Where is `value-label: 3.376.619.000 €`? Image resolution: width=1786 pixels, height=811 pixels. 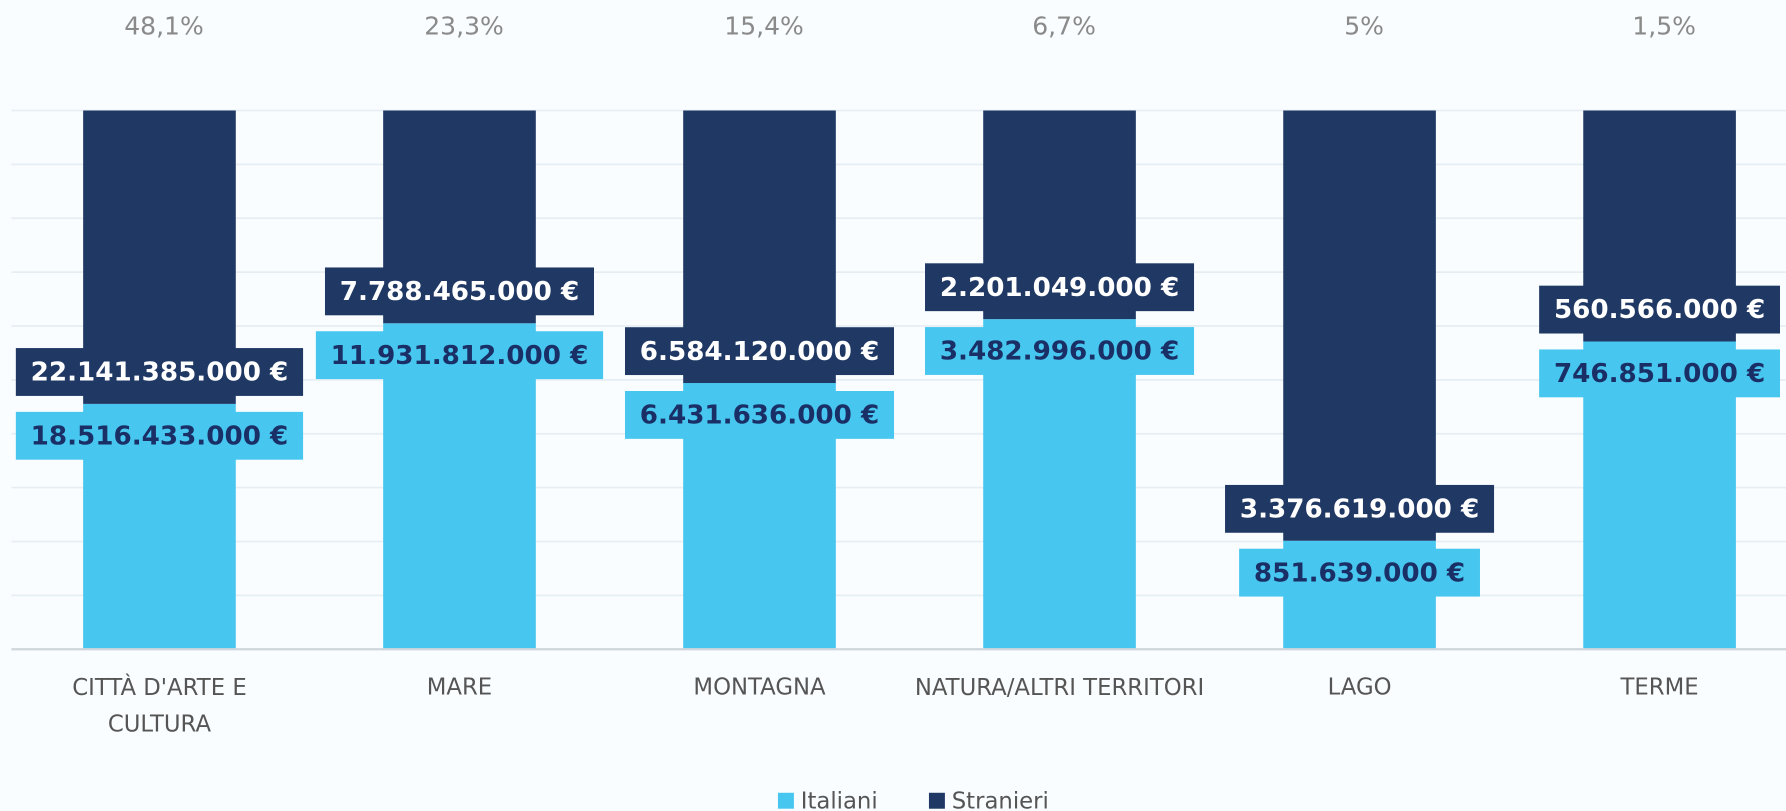 value-label: 3.376.619.000 € is located at coordinates (1360, 508).